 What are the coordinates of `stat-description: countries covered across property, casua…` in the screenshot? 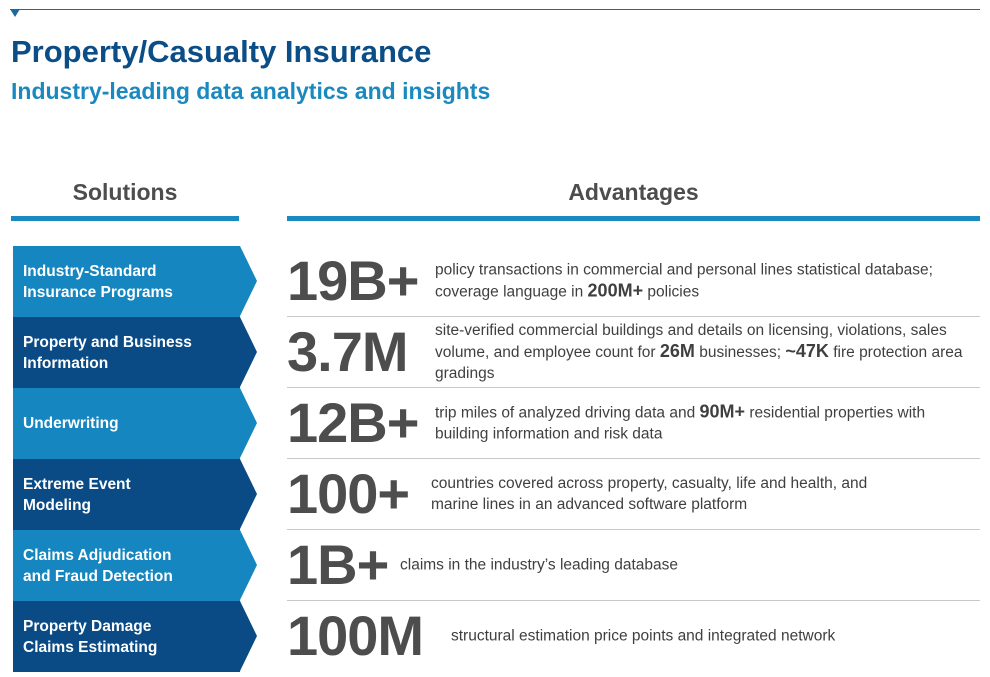 It's located at (661, 494).